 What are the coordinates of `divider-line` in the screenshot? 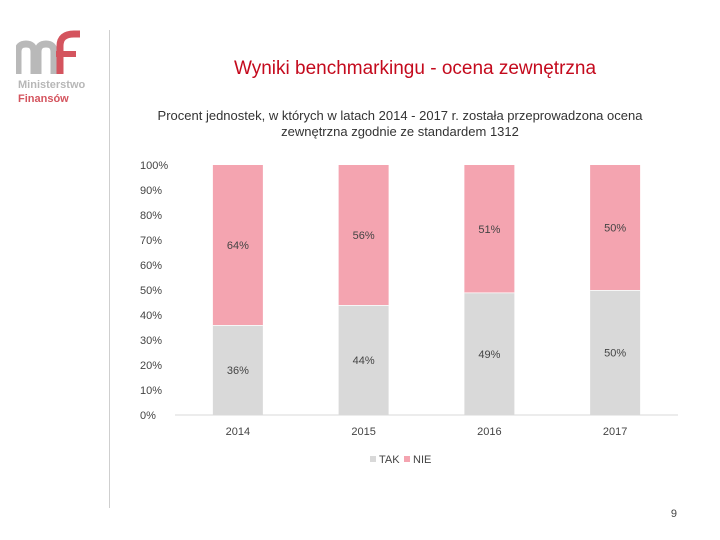 It's located at (109, 269).